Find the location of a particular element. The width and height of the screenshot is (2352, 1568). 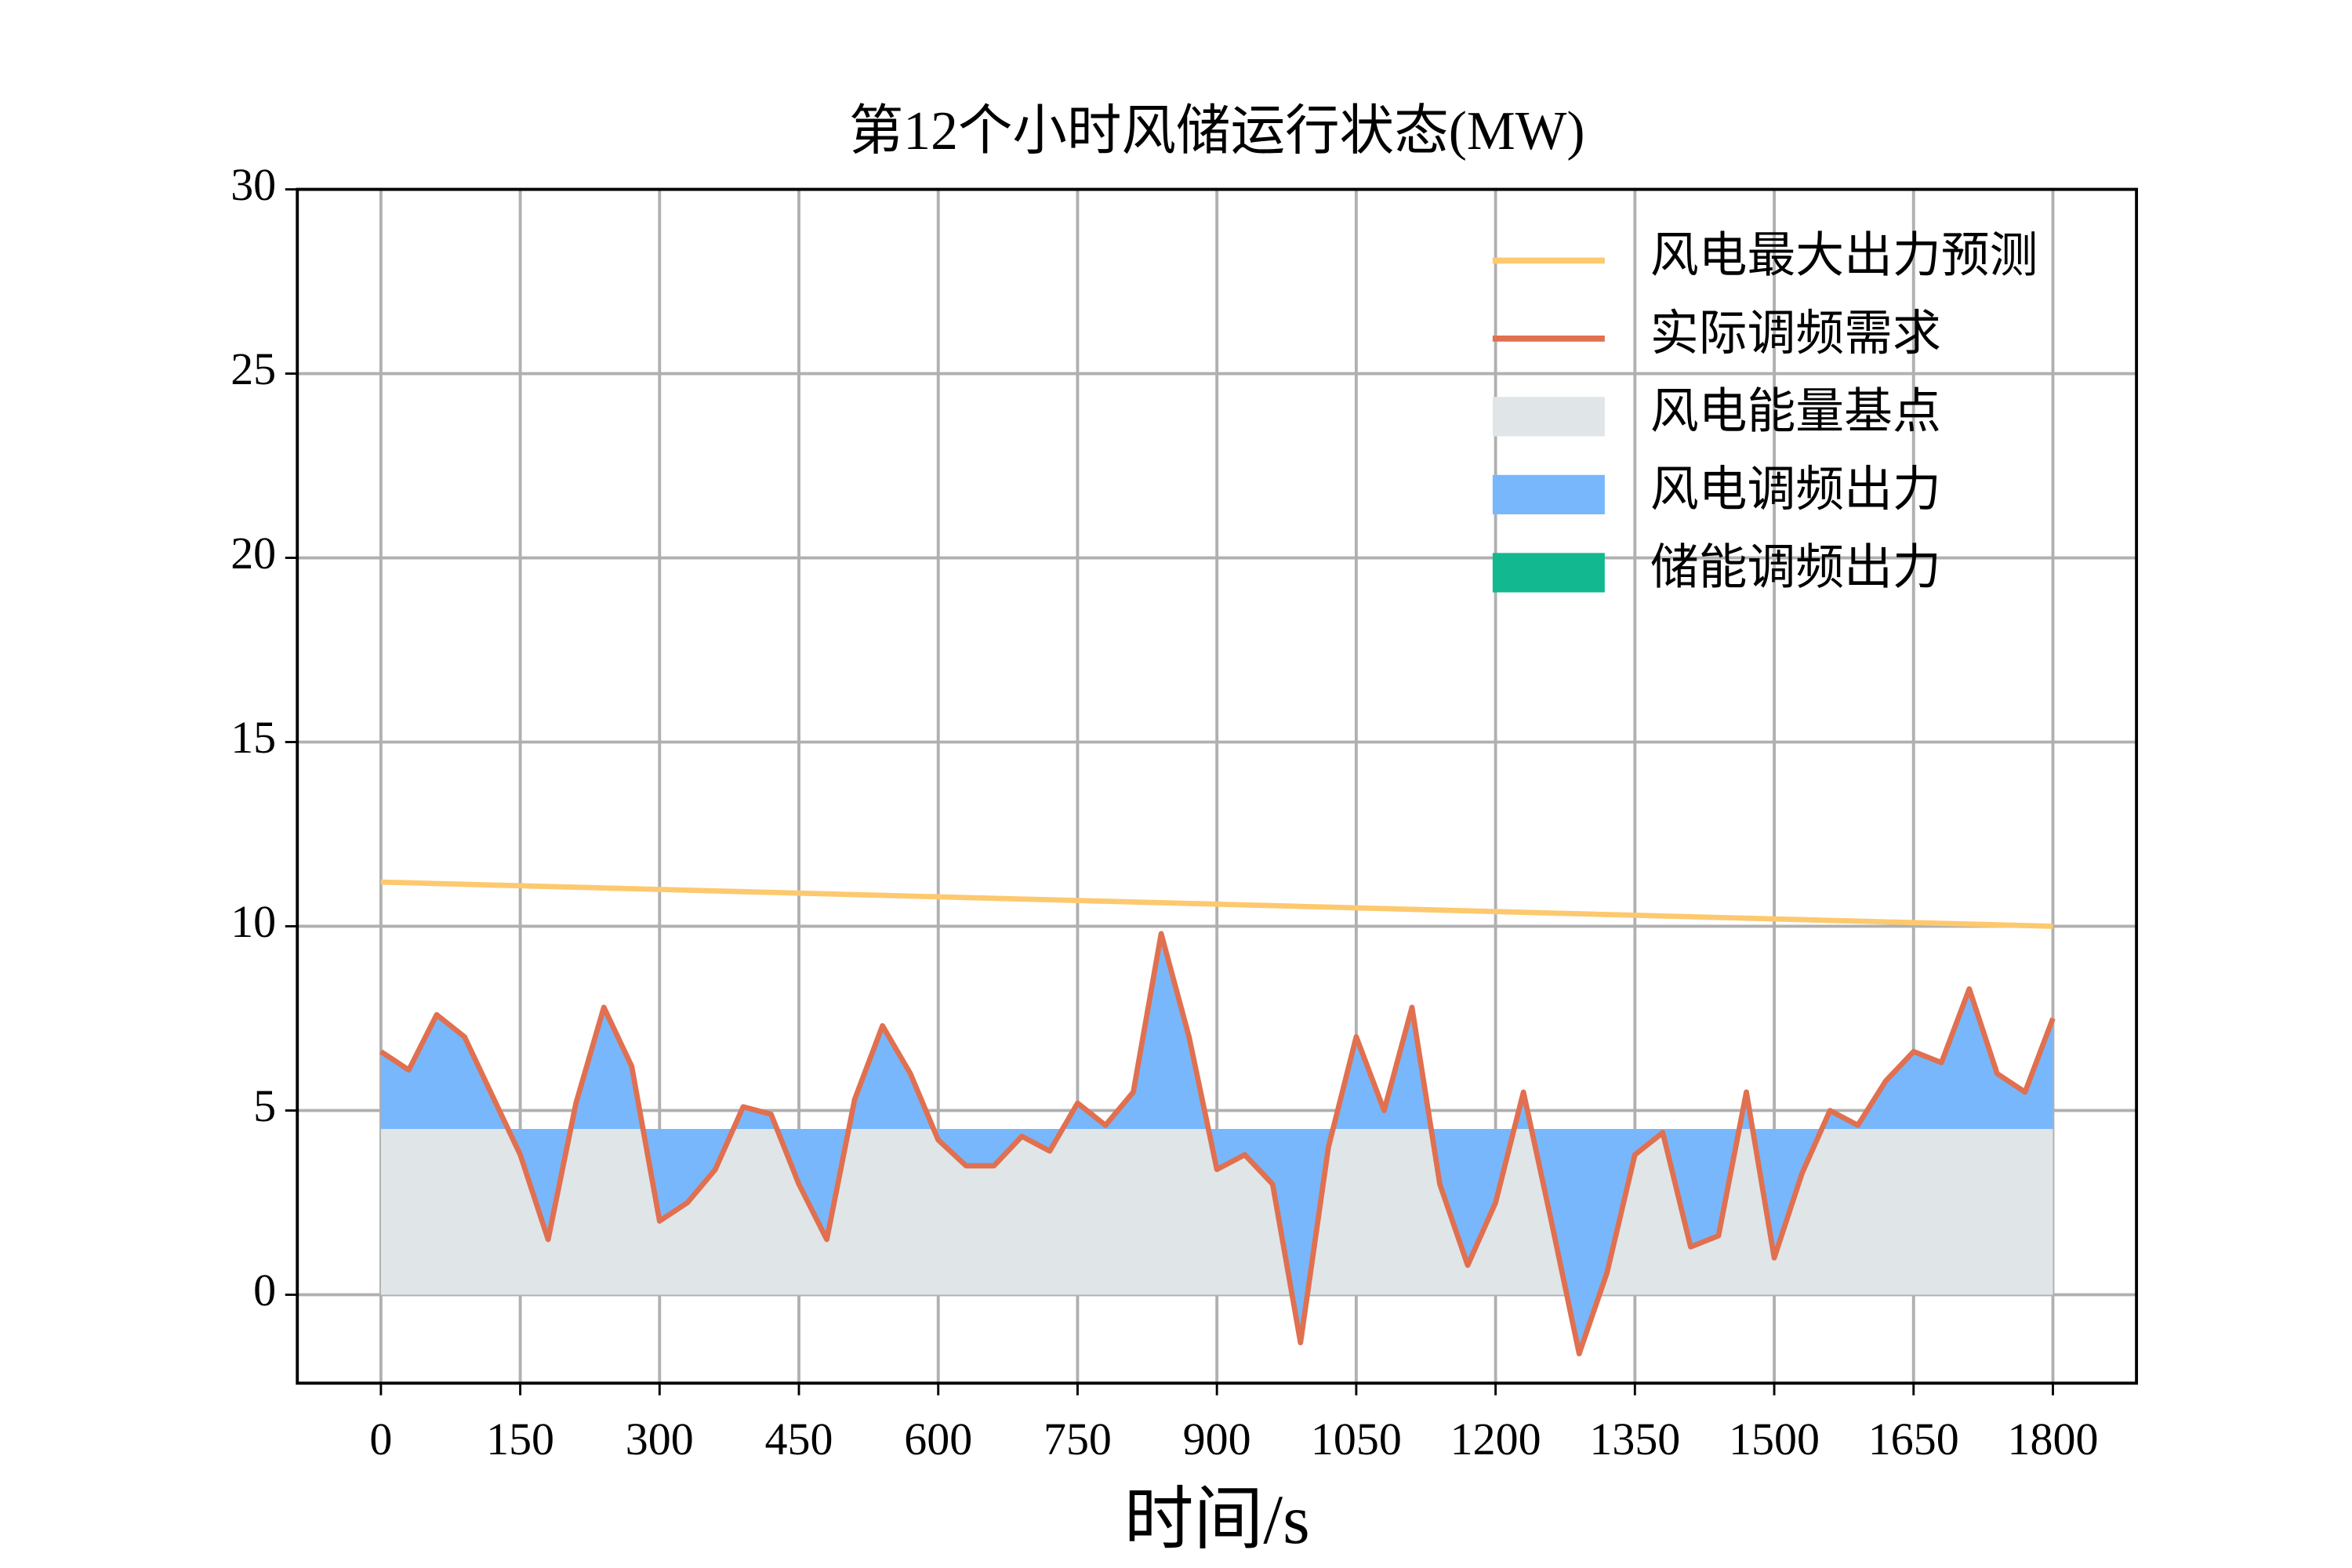

line is located at coordinates (1216, 904).